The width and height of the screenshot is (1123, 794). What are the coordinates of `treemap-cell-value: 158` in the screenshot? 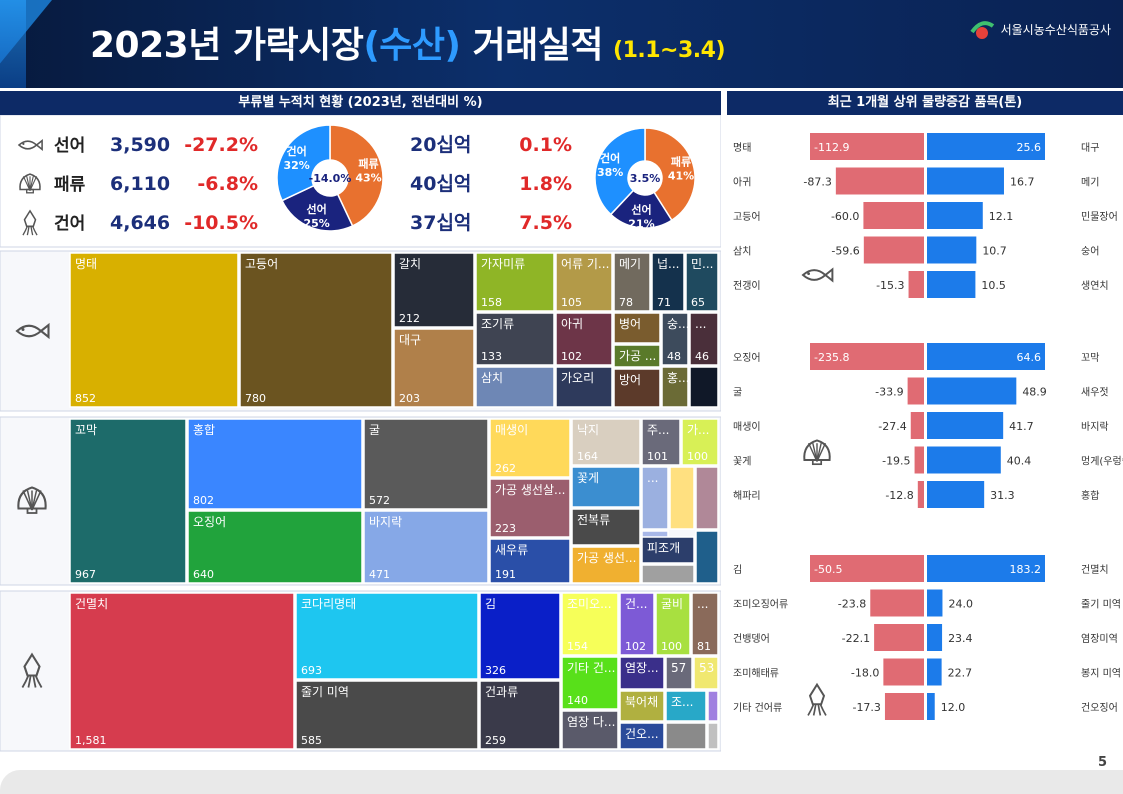 It's located at (491, 302).